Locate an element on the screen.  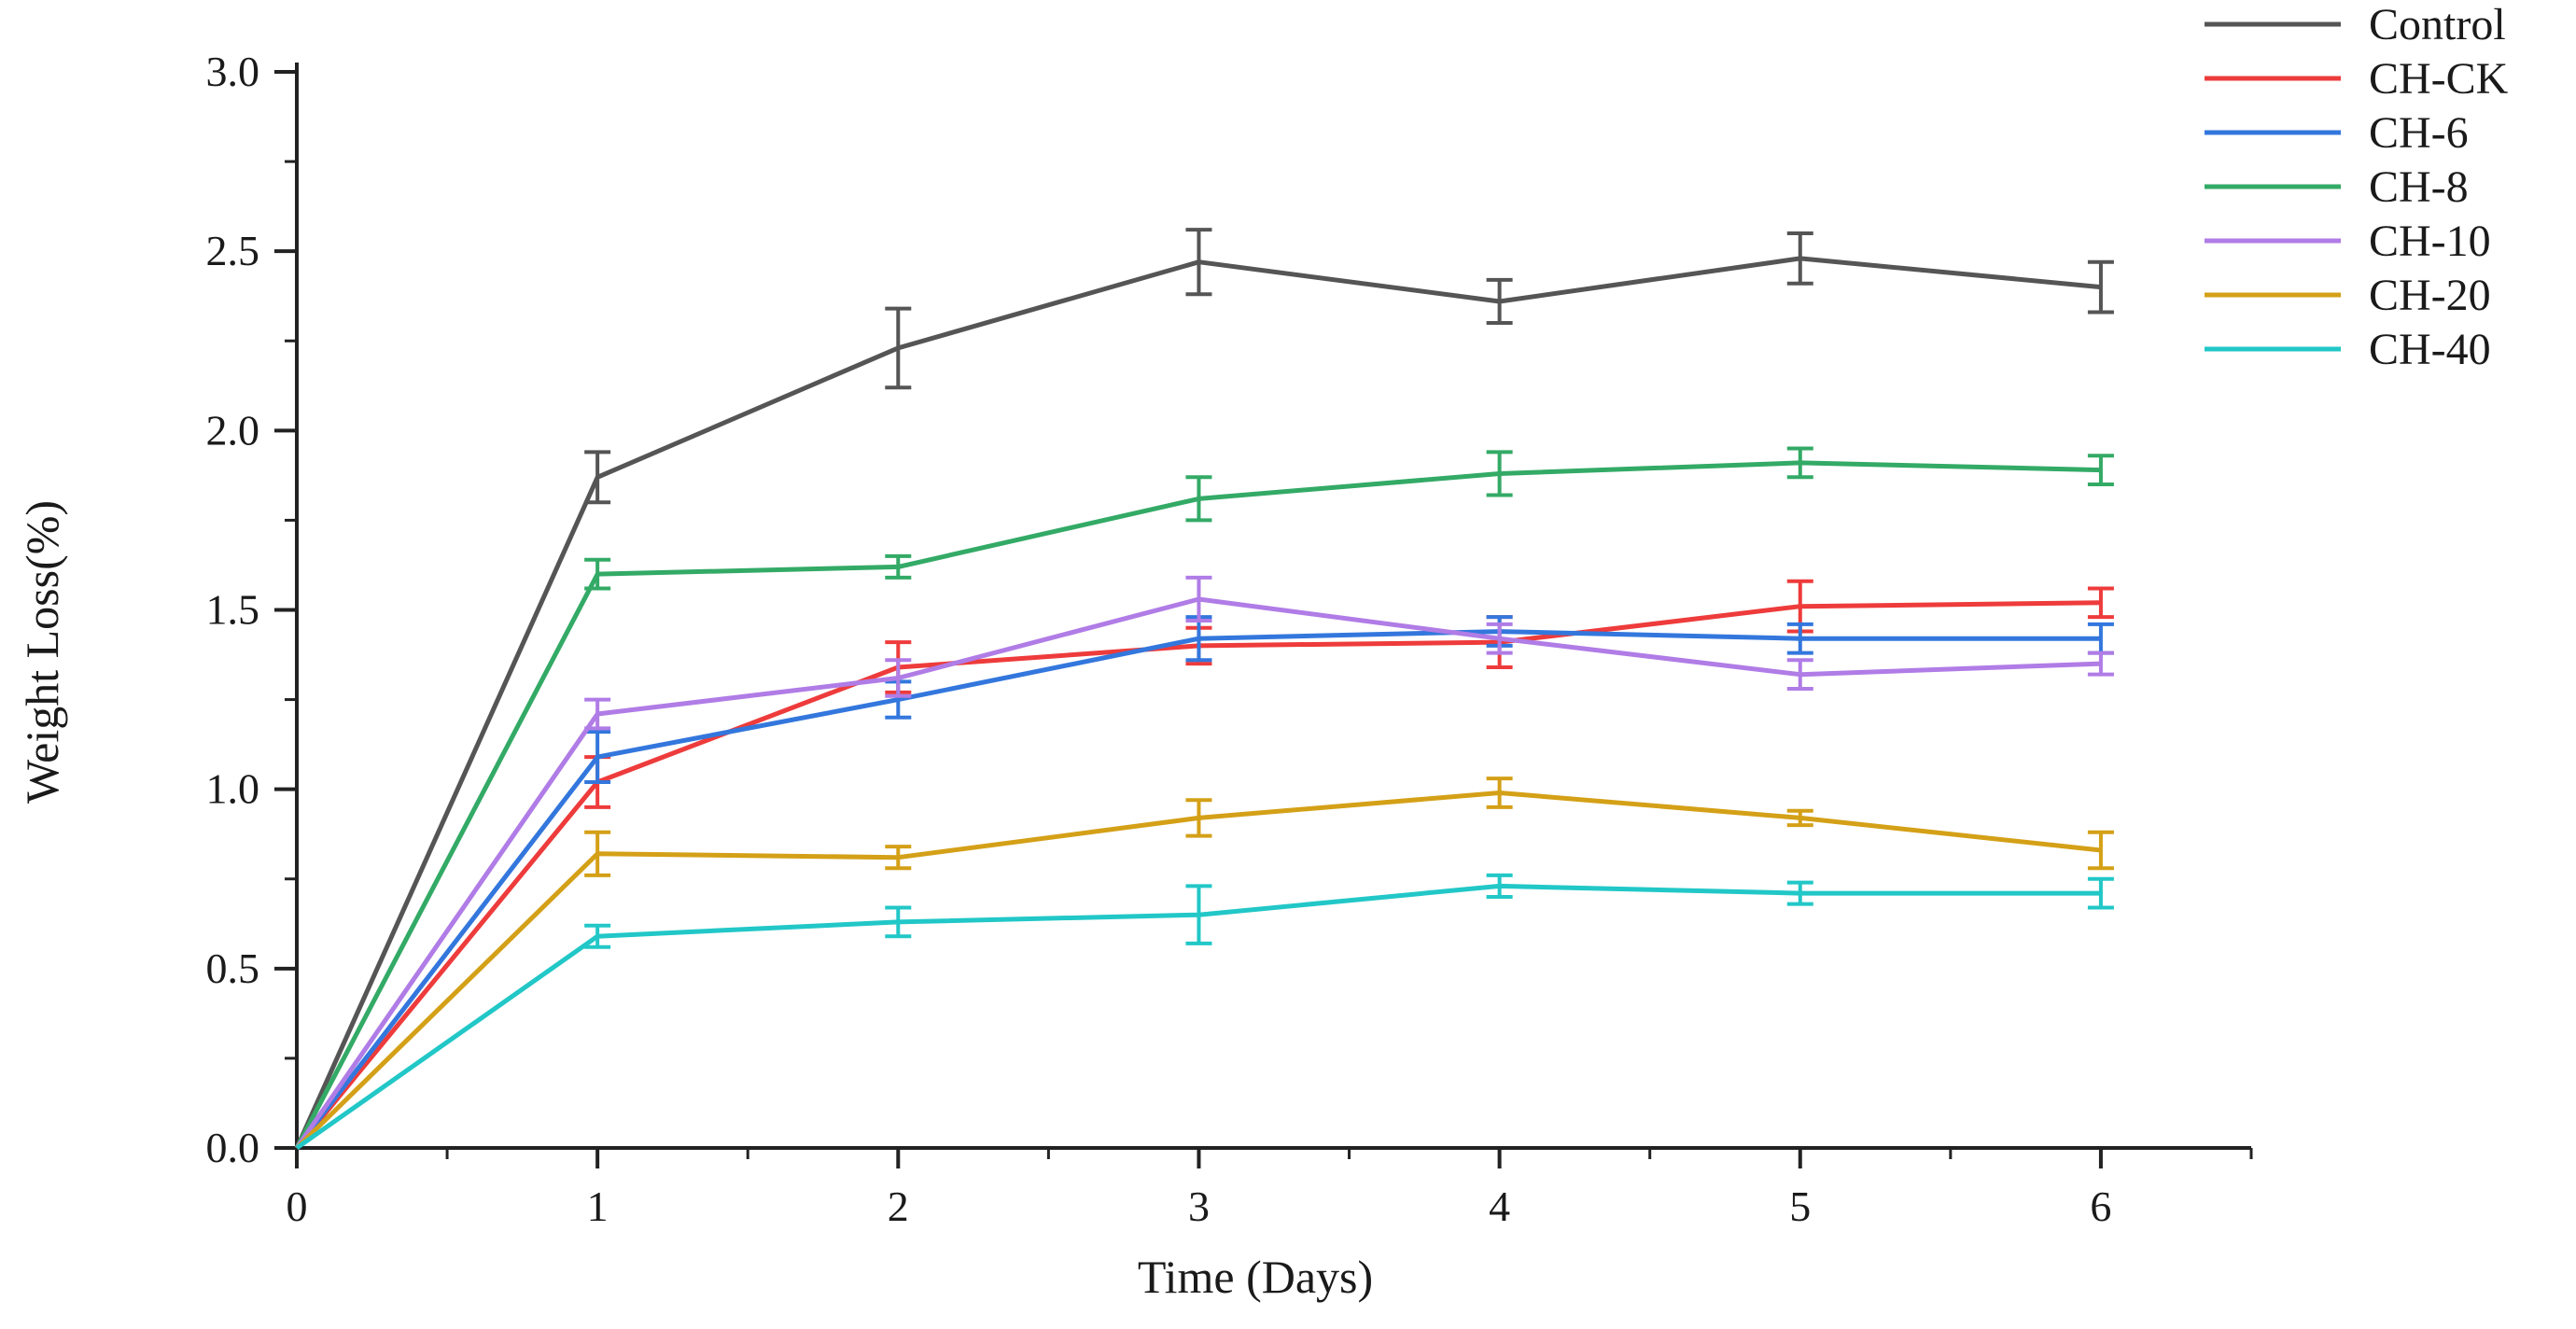
x-tick-label: 2 is located at coordinates (898, 1206).